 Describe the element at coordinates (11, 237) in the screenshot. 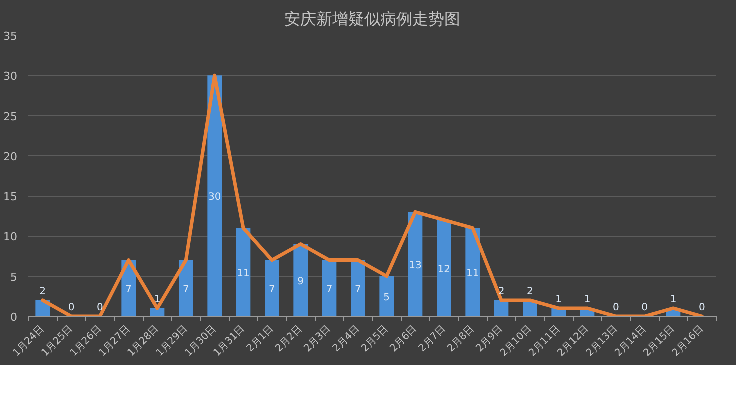

I see `y-tick-label: 10` at that location.